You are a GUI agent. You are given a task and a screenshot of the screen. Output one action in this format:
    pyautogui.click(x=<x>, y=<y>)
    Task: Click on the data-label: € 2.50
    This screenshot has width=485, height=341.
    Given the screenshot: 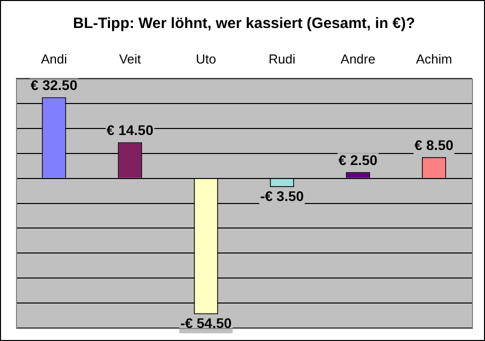 What is the action you would take?
    pyautogui.click(x=358, y=160)
    